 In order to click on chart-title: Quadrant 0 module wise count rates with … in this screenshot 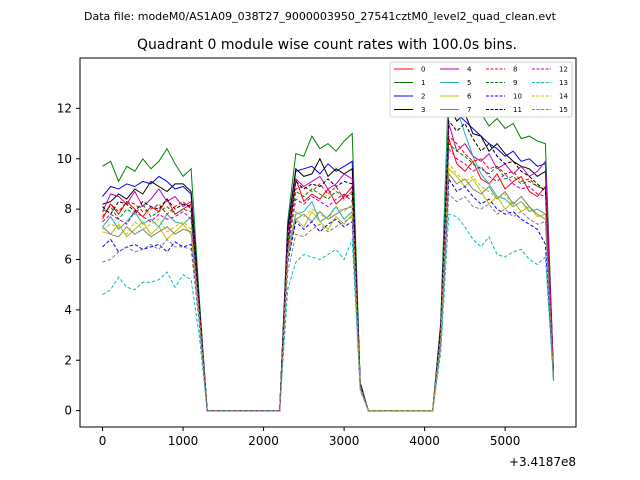, I will do `click(327, 45)`.